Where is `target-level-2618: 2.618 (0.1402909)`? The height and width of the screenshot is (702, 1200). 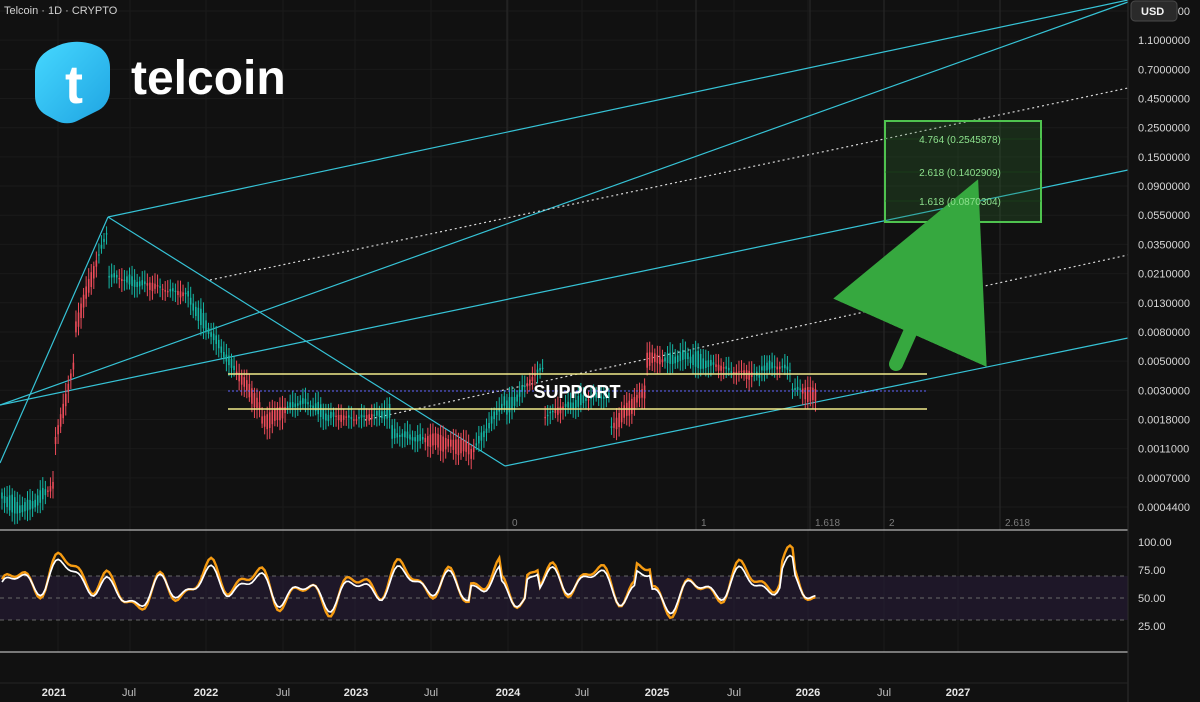 target-level-2618: 2.618 (0.1402909) is located at coordinates (960, 173).